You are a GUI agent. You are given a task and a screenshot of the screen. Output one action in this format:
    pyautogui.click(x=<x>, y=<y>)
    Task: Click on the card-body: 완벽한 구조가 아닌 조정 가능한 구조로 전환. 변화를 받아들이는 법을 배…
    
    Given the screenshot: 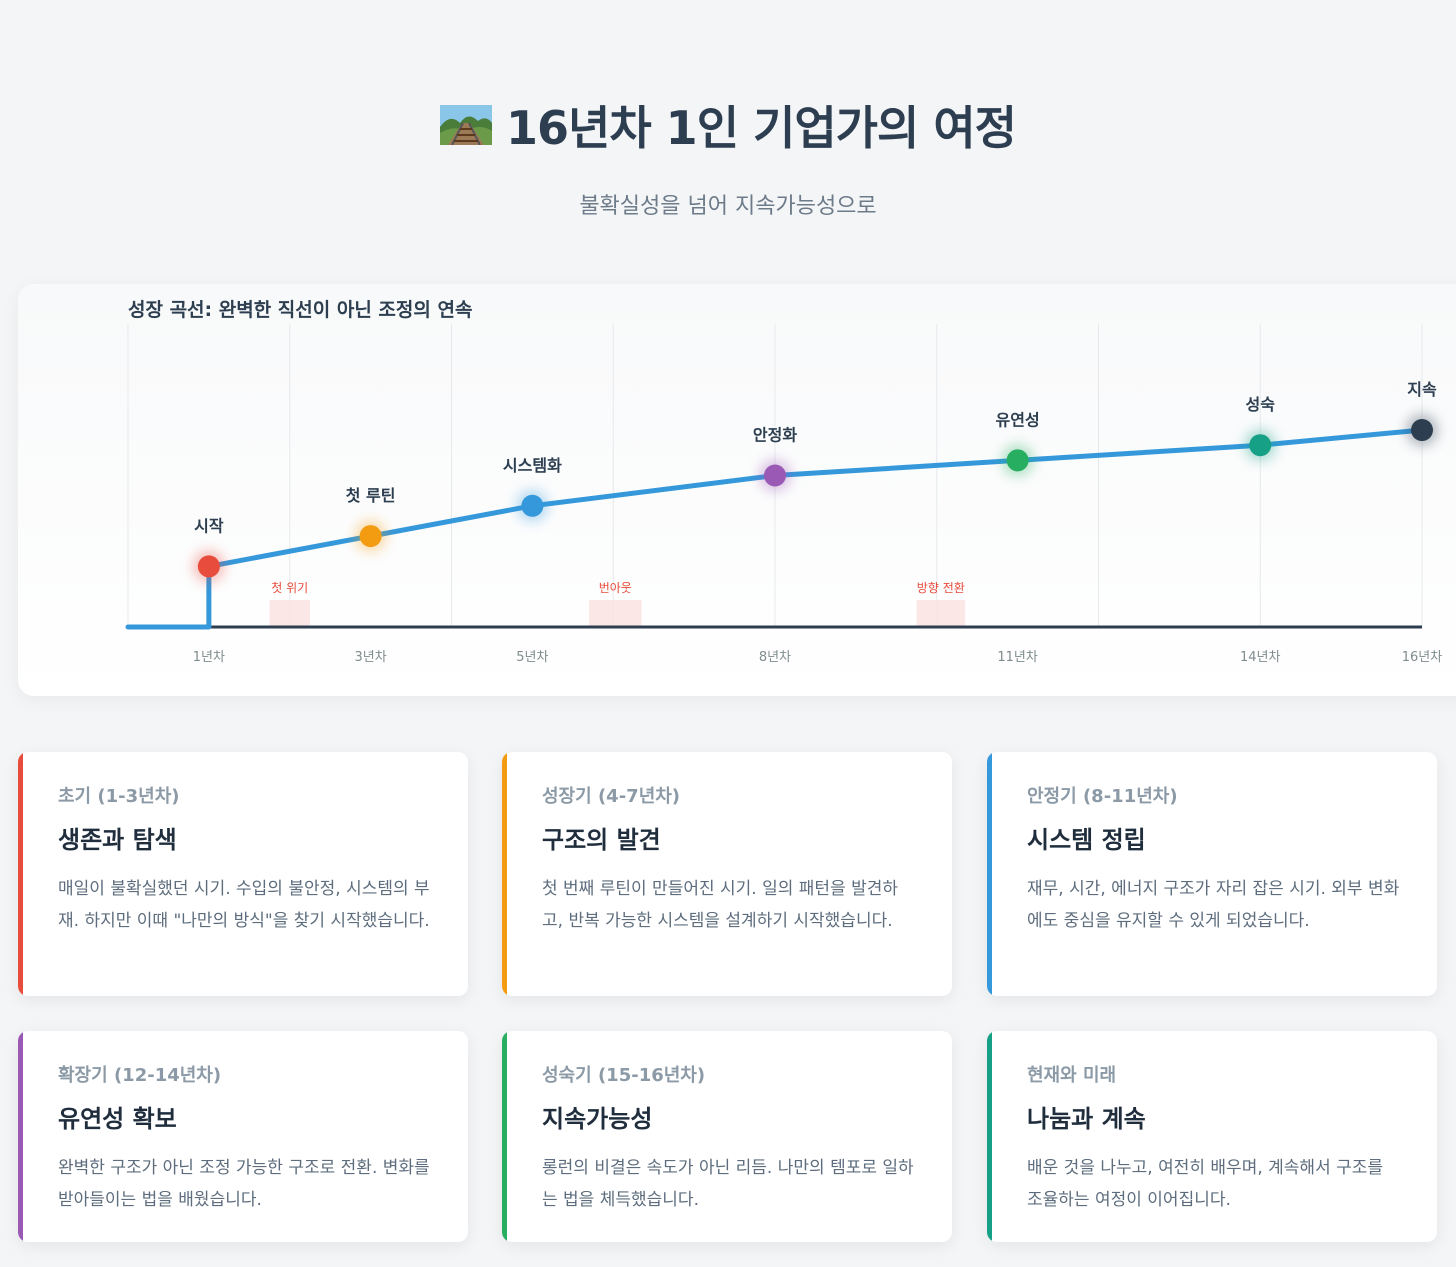 What is the action you would take?
    pyautogui.click(x=244, y=1184)
    